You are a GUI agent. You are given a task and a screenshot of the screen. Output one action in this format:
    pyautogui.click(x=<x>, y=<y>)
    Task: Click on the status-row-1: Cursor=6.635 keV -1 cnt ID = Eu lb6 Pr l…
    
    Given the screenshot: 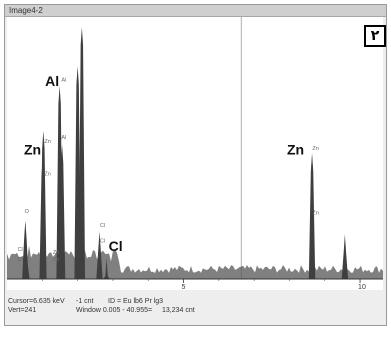 What is the action you would take?
    pyautogui.click(x=195, y=301)
    